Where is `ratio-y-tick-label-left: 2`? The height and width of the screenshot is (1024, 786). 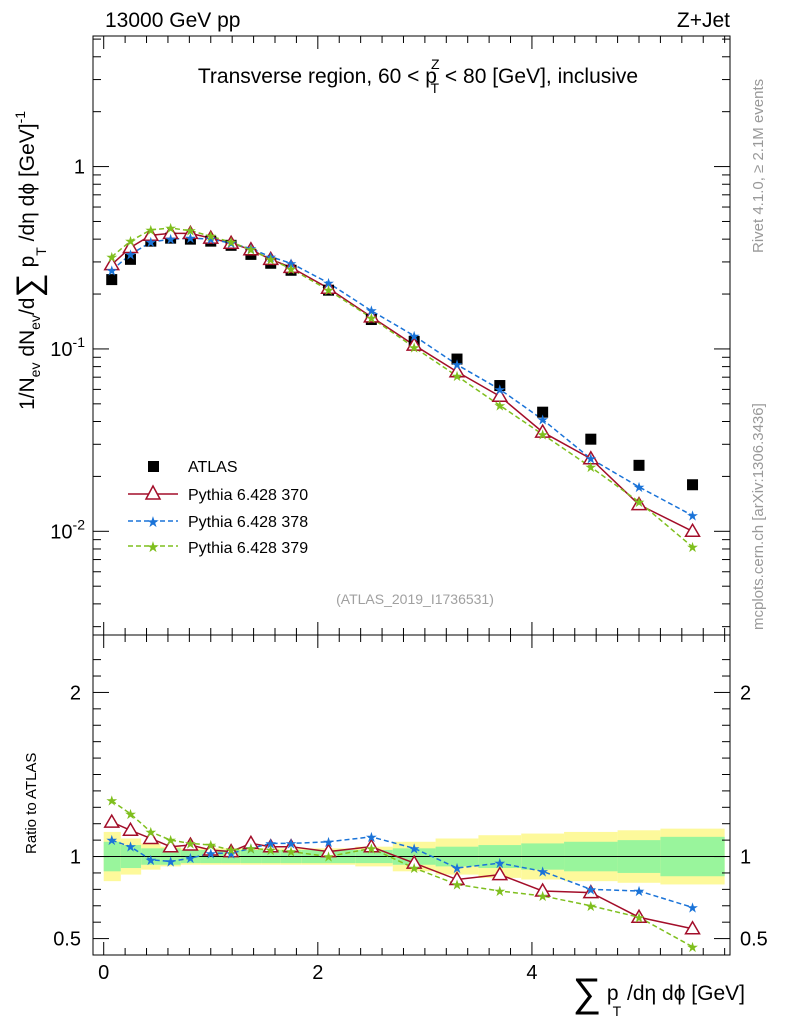
ratio-y-tick-label-left: 2 is located at coordinates (75, 693).